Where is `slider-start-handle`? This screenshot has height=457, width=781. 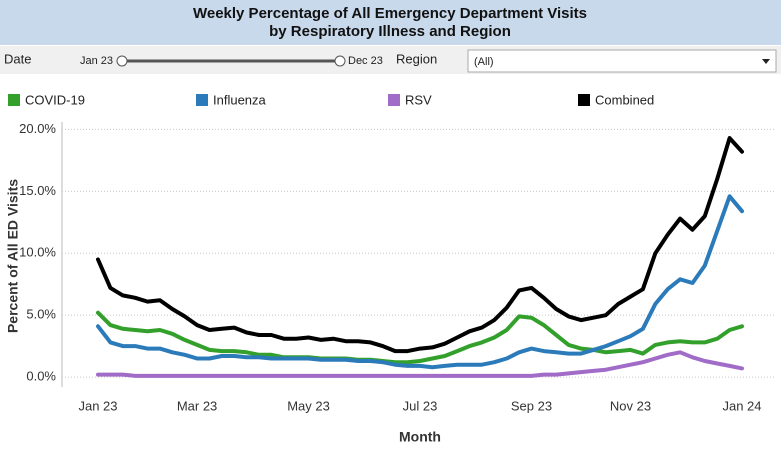
slider-start-handle is located at coordinates (122, 61).